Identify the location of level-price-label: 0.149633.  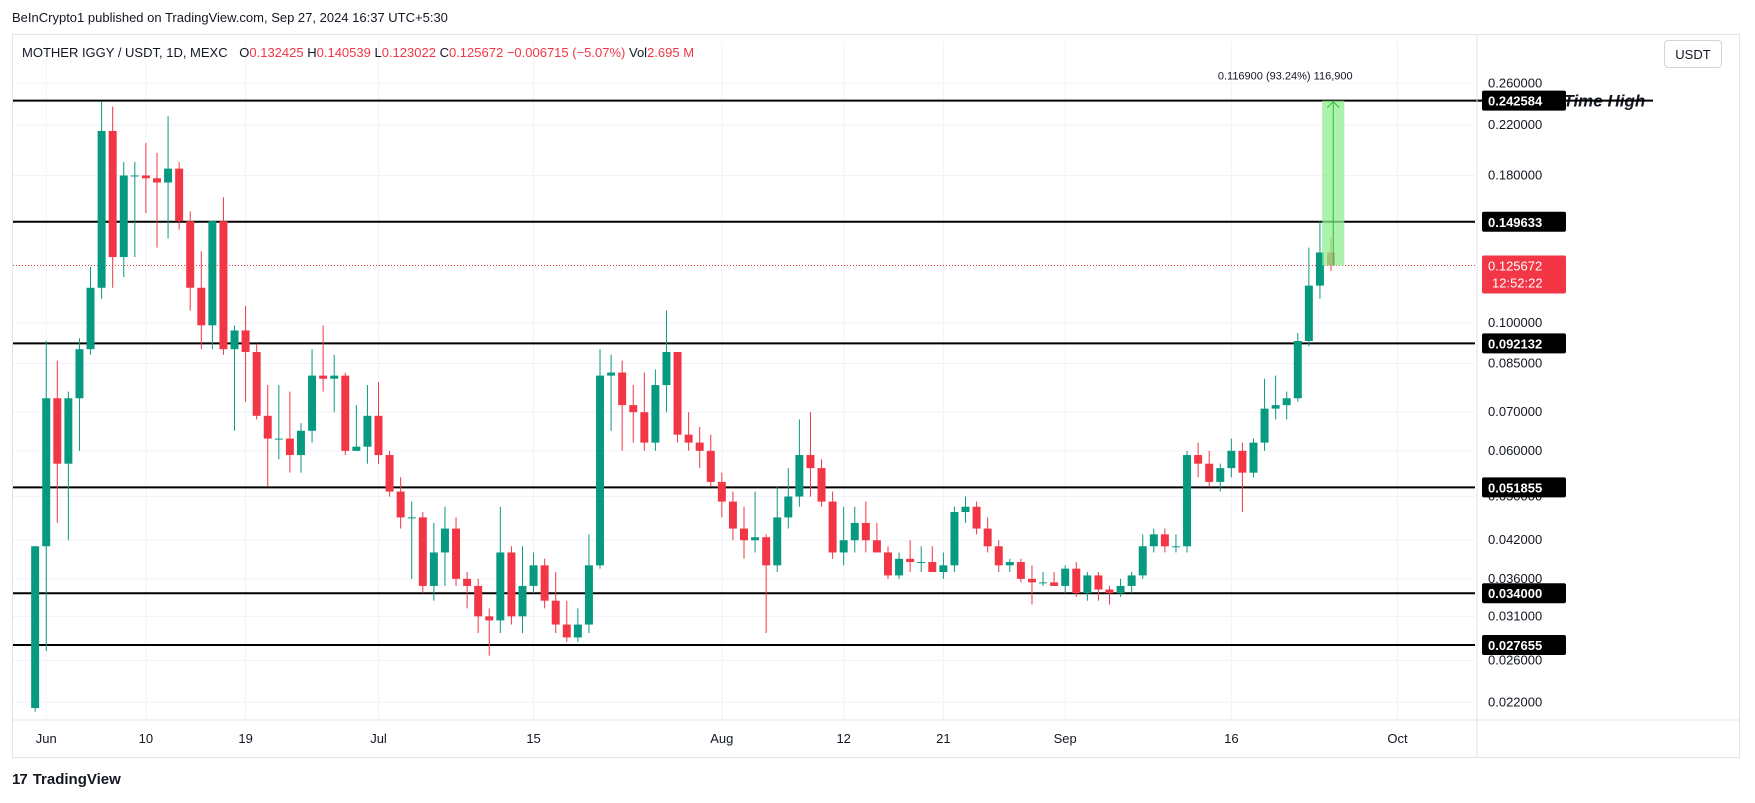
(1515, 222).